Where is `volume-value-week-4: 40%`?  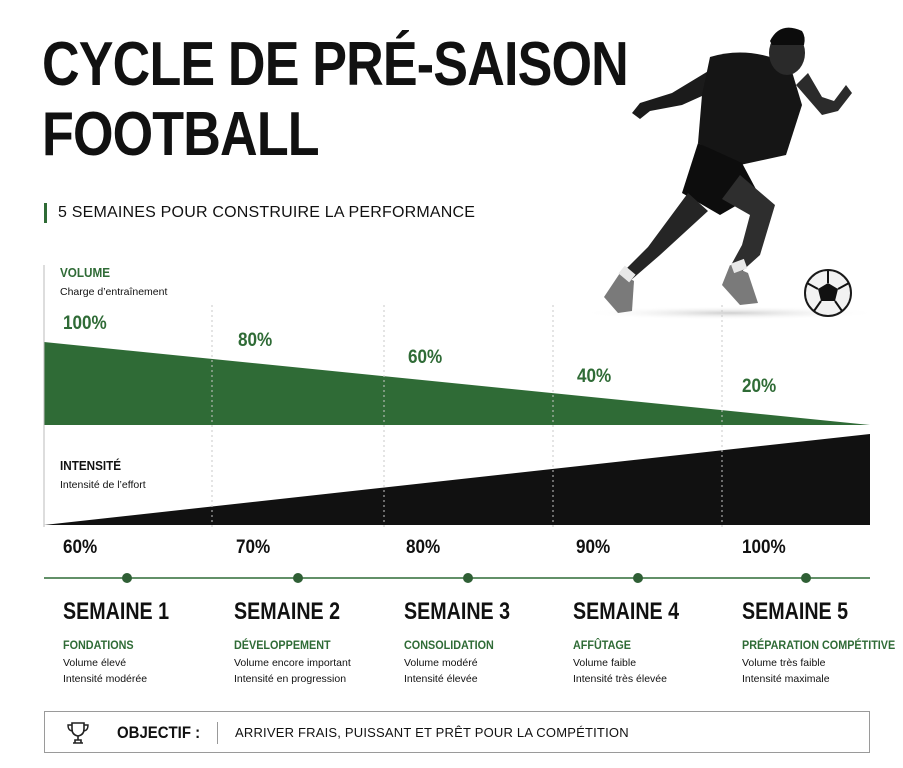
volume-value-week-4: 40% is located at coordinates (594, 376).